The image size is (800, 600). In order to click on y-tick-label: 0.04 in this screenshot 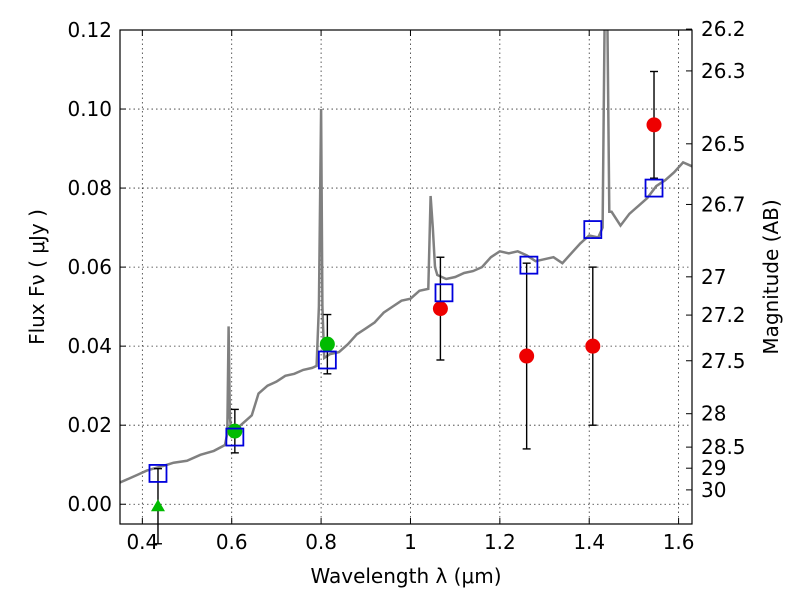, I will do `click(89, 346)`.